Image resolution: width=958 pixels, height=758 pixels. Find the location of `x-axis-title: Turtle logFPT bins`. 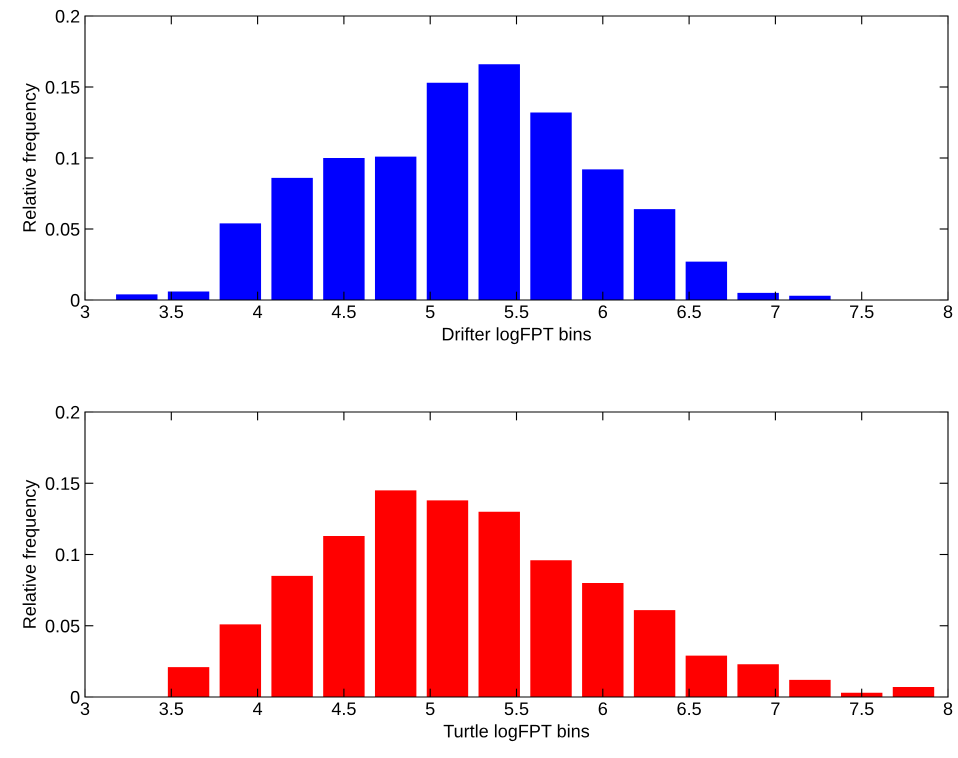

x-axis-title: Turtle logFPT bins is located at coordinates (517, 733).